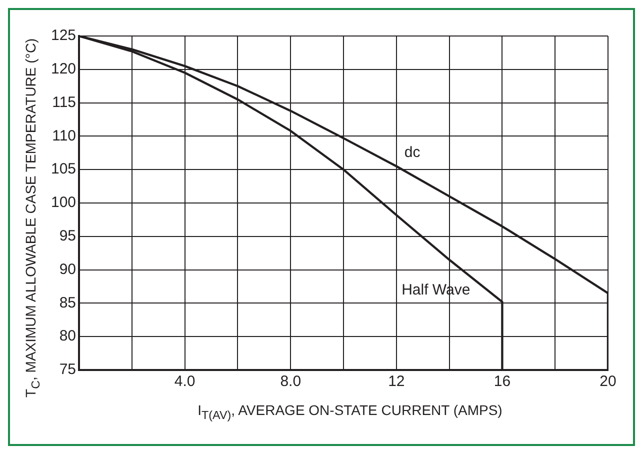 The height and width of the screenshot is (454, 643). I want to click on x-tick-label: 4.0, so click(185, 381).